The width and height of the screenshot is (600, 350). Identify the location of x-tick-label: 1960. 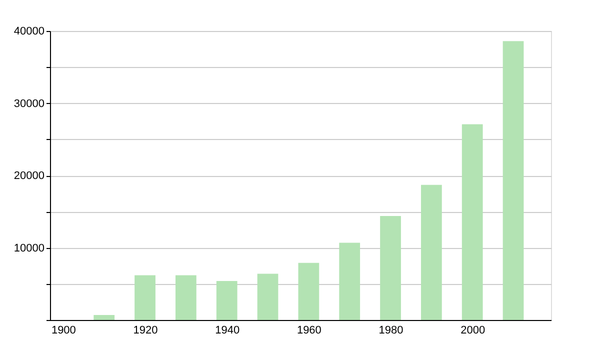
(309, 330).